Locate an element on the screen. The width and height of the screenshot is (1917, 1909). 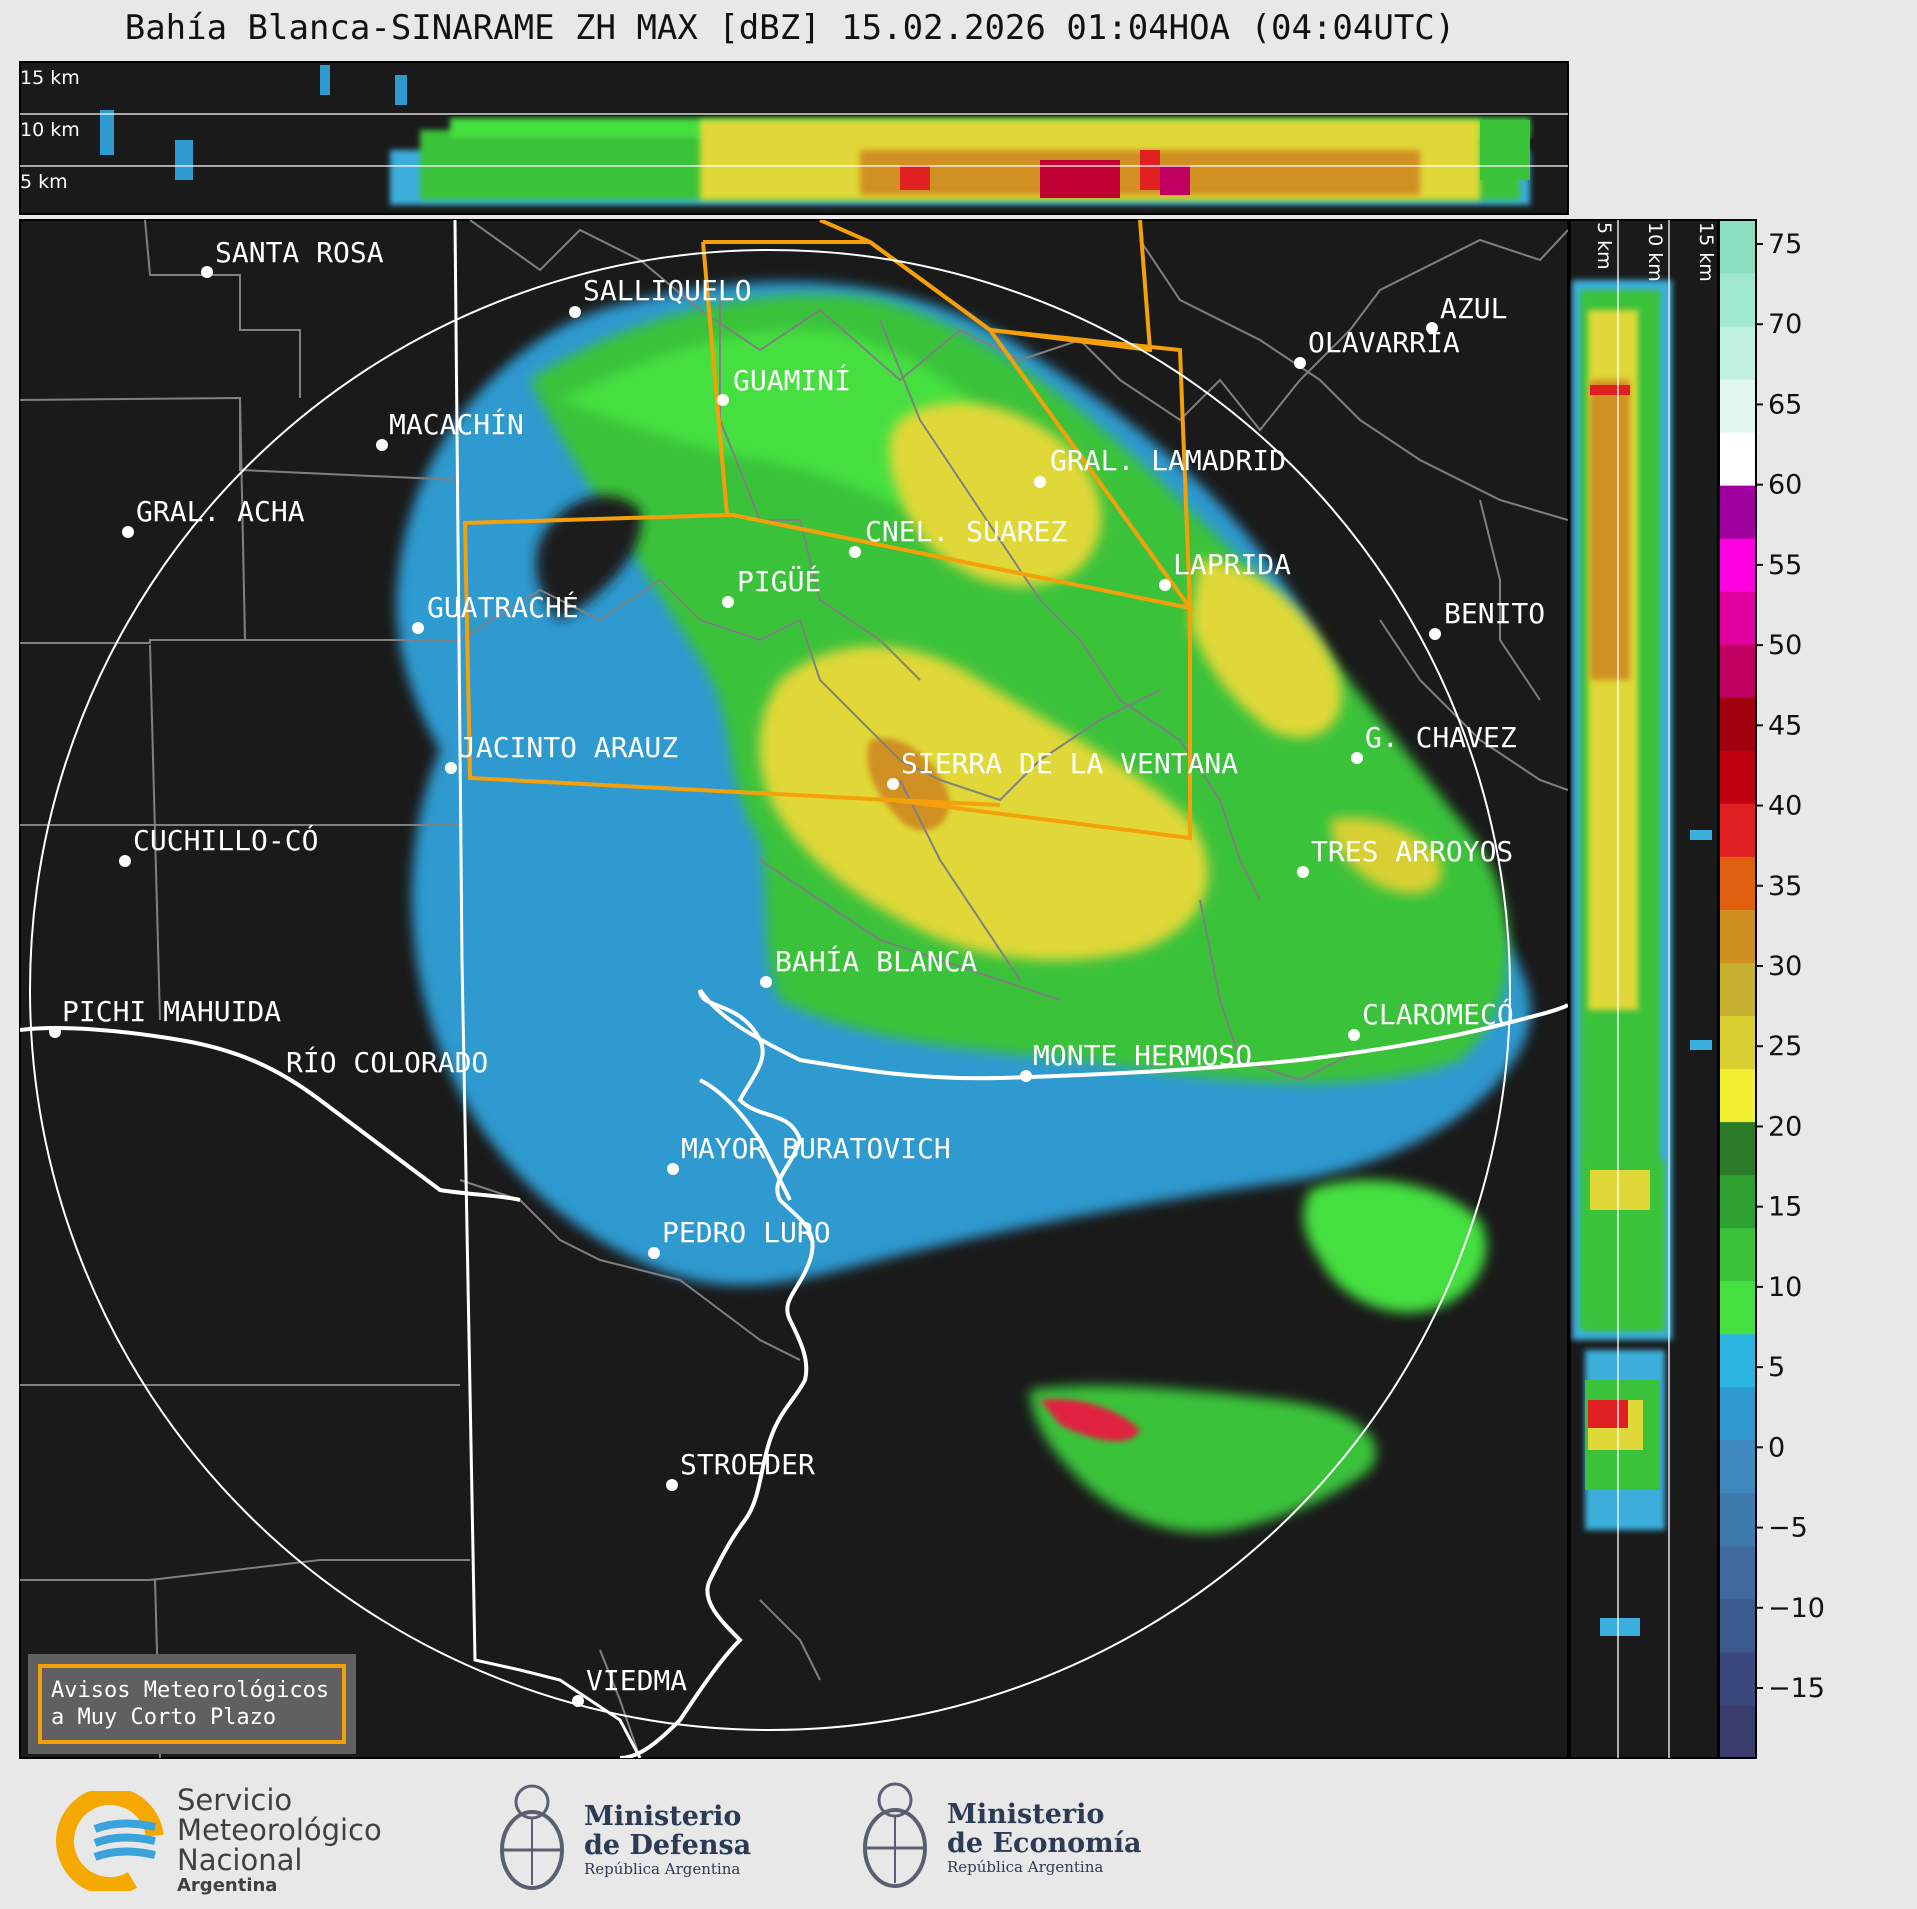
province-border is located at coordinates (547, 989).